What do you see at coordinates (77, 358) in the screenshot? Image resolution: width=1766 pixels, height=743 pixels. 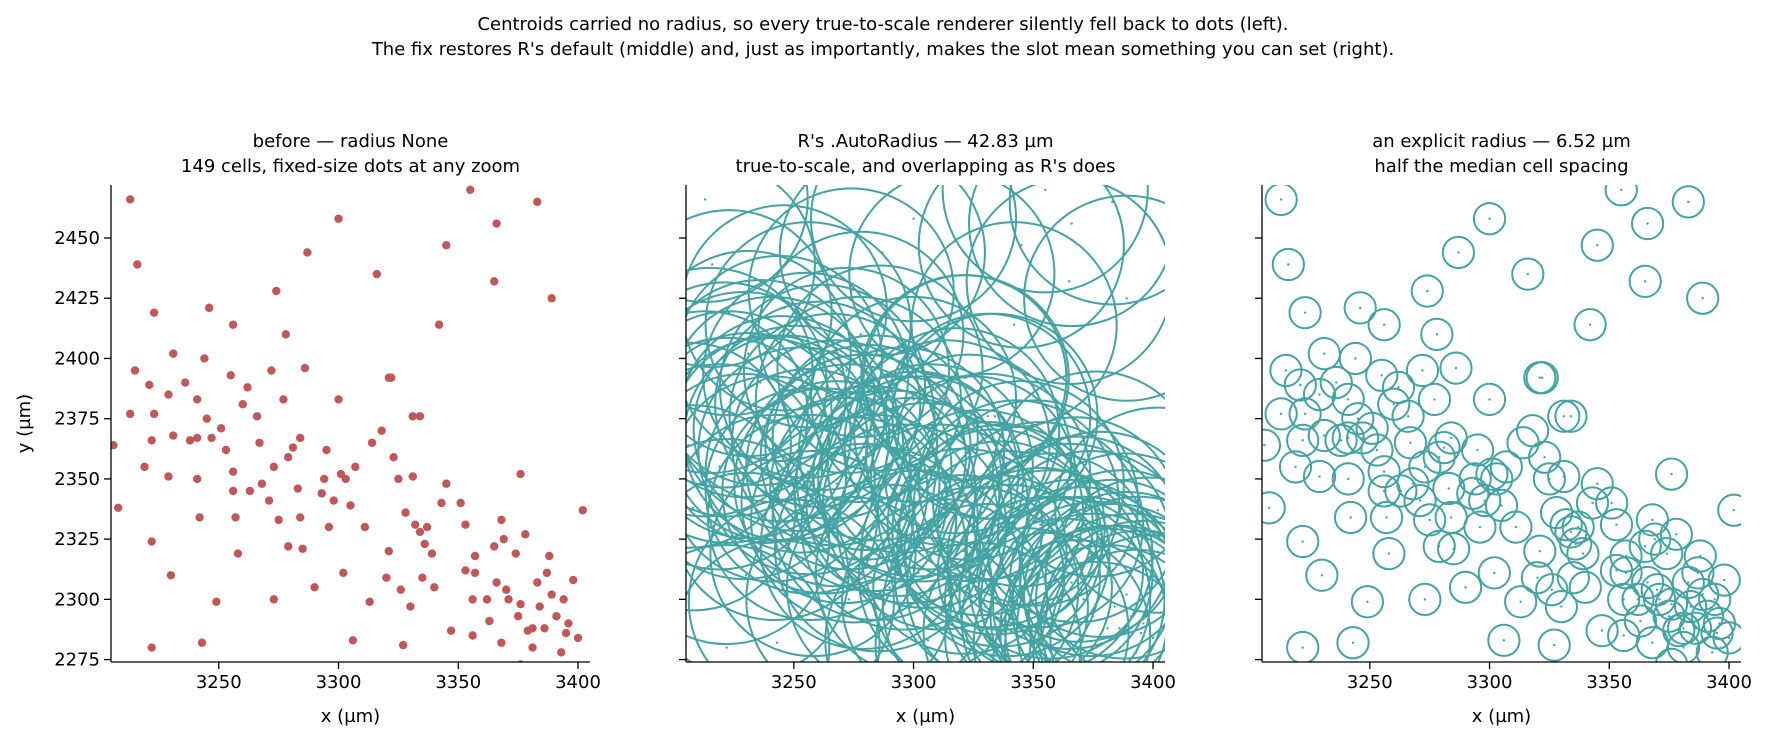 I see `y-tick-label: 2400` at bounding box center [77, 358].